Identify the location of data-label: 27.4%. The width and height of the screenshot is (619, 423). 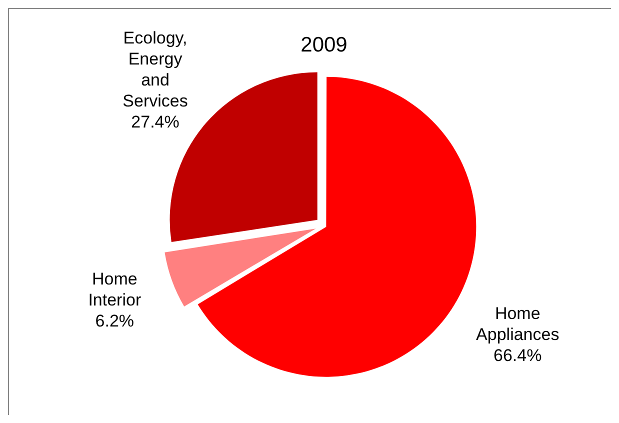
(155, 122).